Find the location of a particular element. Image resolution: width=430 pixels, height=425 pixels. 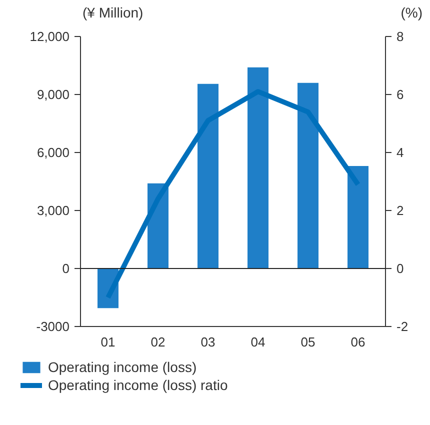

y-axis-title: (¥ Million) is located at coordinates (113, 12).